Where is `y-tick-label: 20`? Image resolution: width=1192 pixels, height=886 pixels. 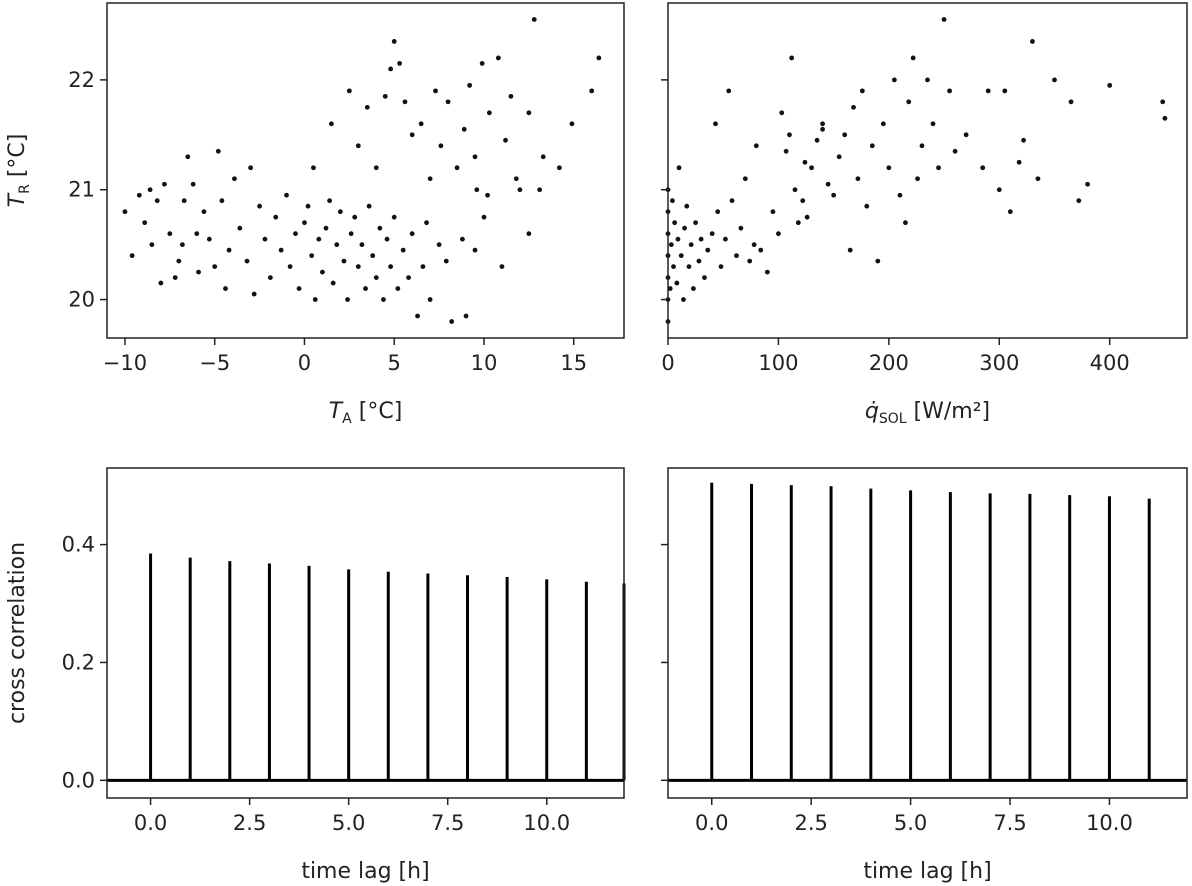 y-tick-label: 20 is located at coordinates (81, 300).